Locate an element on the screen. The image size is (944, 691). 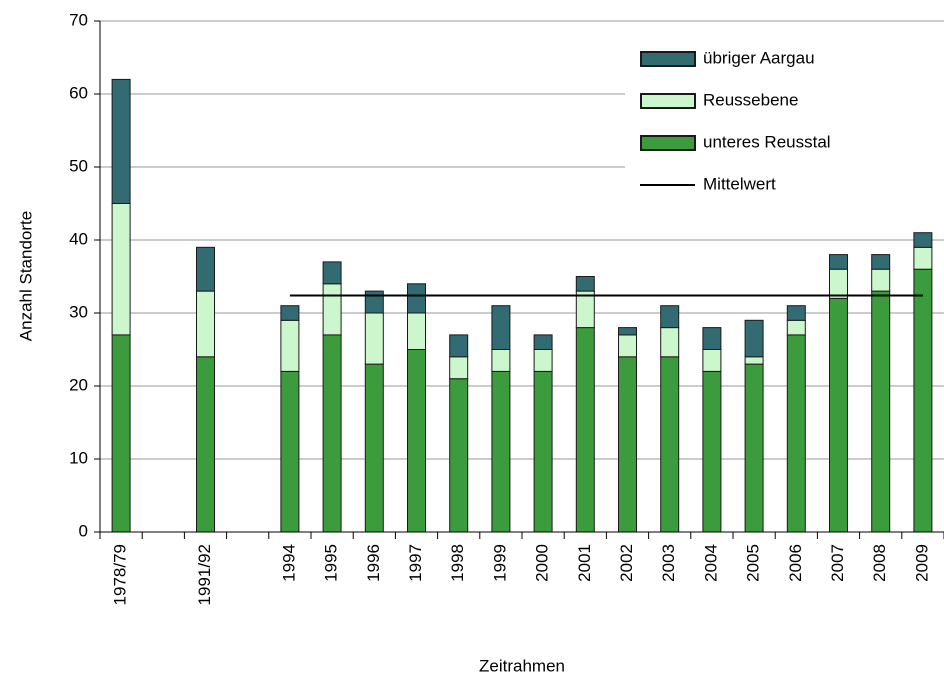
x-tick-label: 2001 is located at coordinates (584, 563).